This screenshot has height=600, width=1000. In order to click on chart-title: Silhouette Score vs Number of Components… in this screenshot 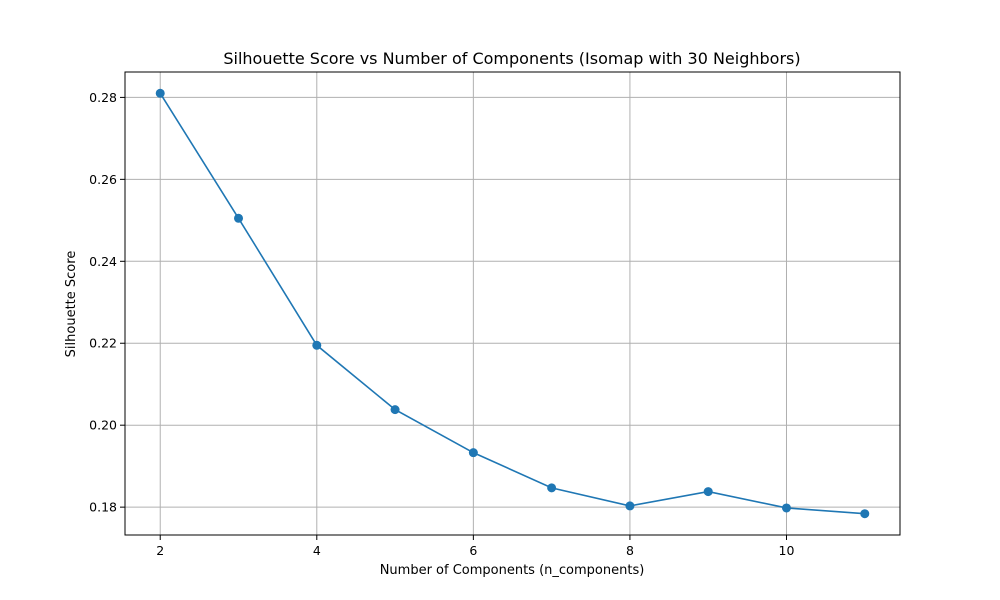, I will do `click(511, 58)`.